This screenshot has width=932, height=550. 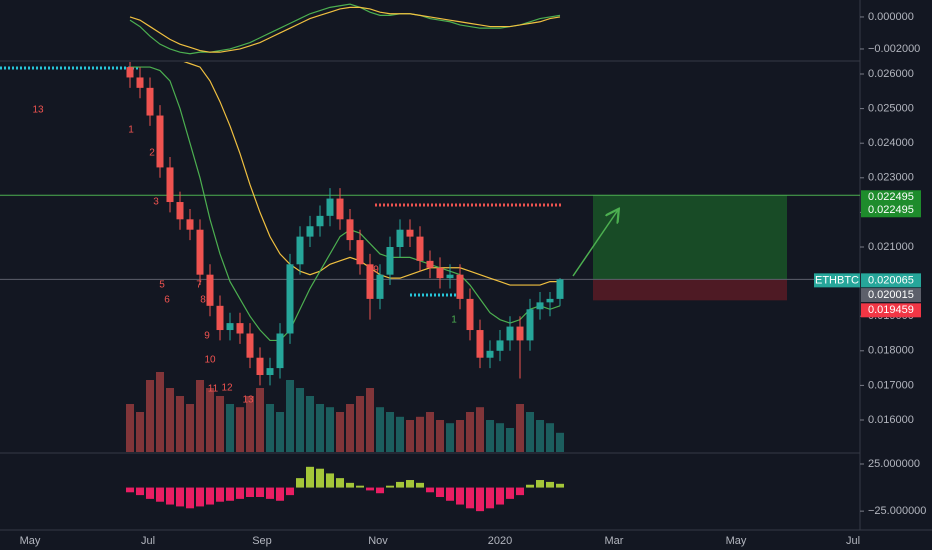 I want to click on y-tick-label: −25.000000, so click(x=897, y=511).